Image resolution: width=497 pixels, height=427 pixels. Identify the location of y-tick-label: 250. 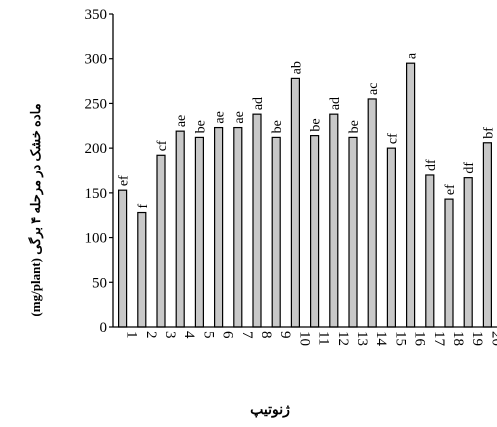
(96, 104).